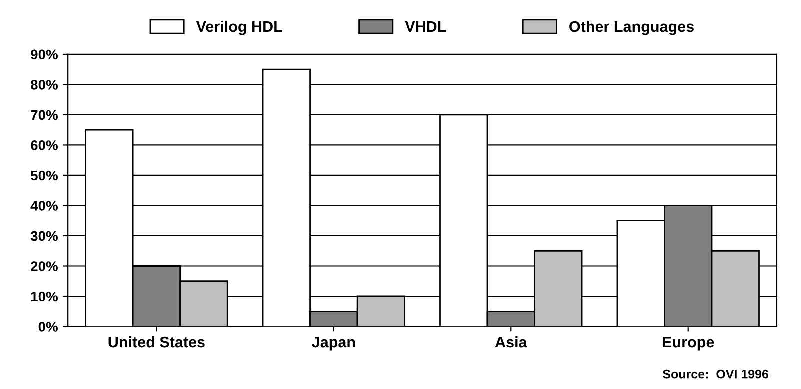  What do you see at coordinates (48, 327) in the screenshot?
I see `y-tick-label: 0%` at bounding box center [48, 327].